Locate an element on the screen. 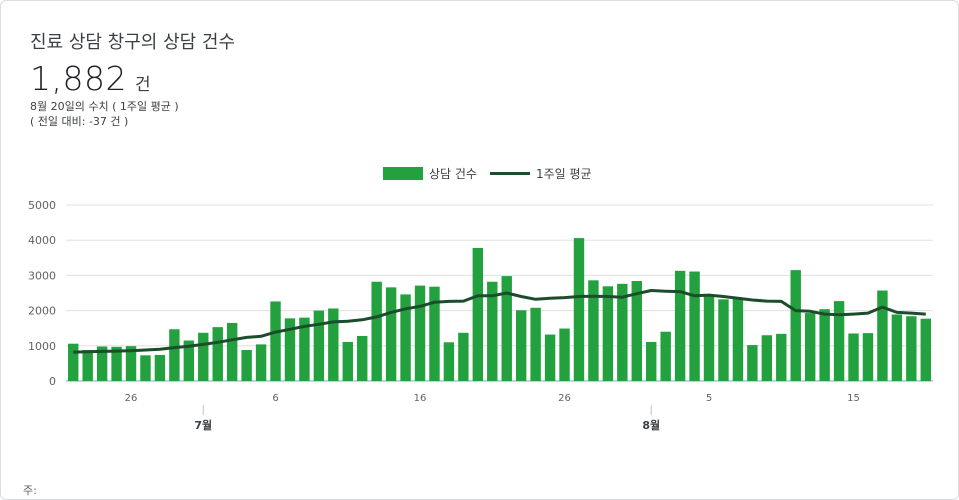  y-tick-label: 3000 is located at coordinates (42, 275).